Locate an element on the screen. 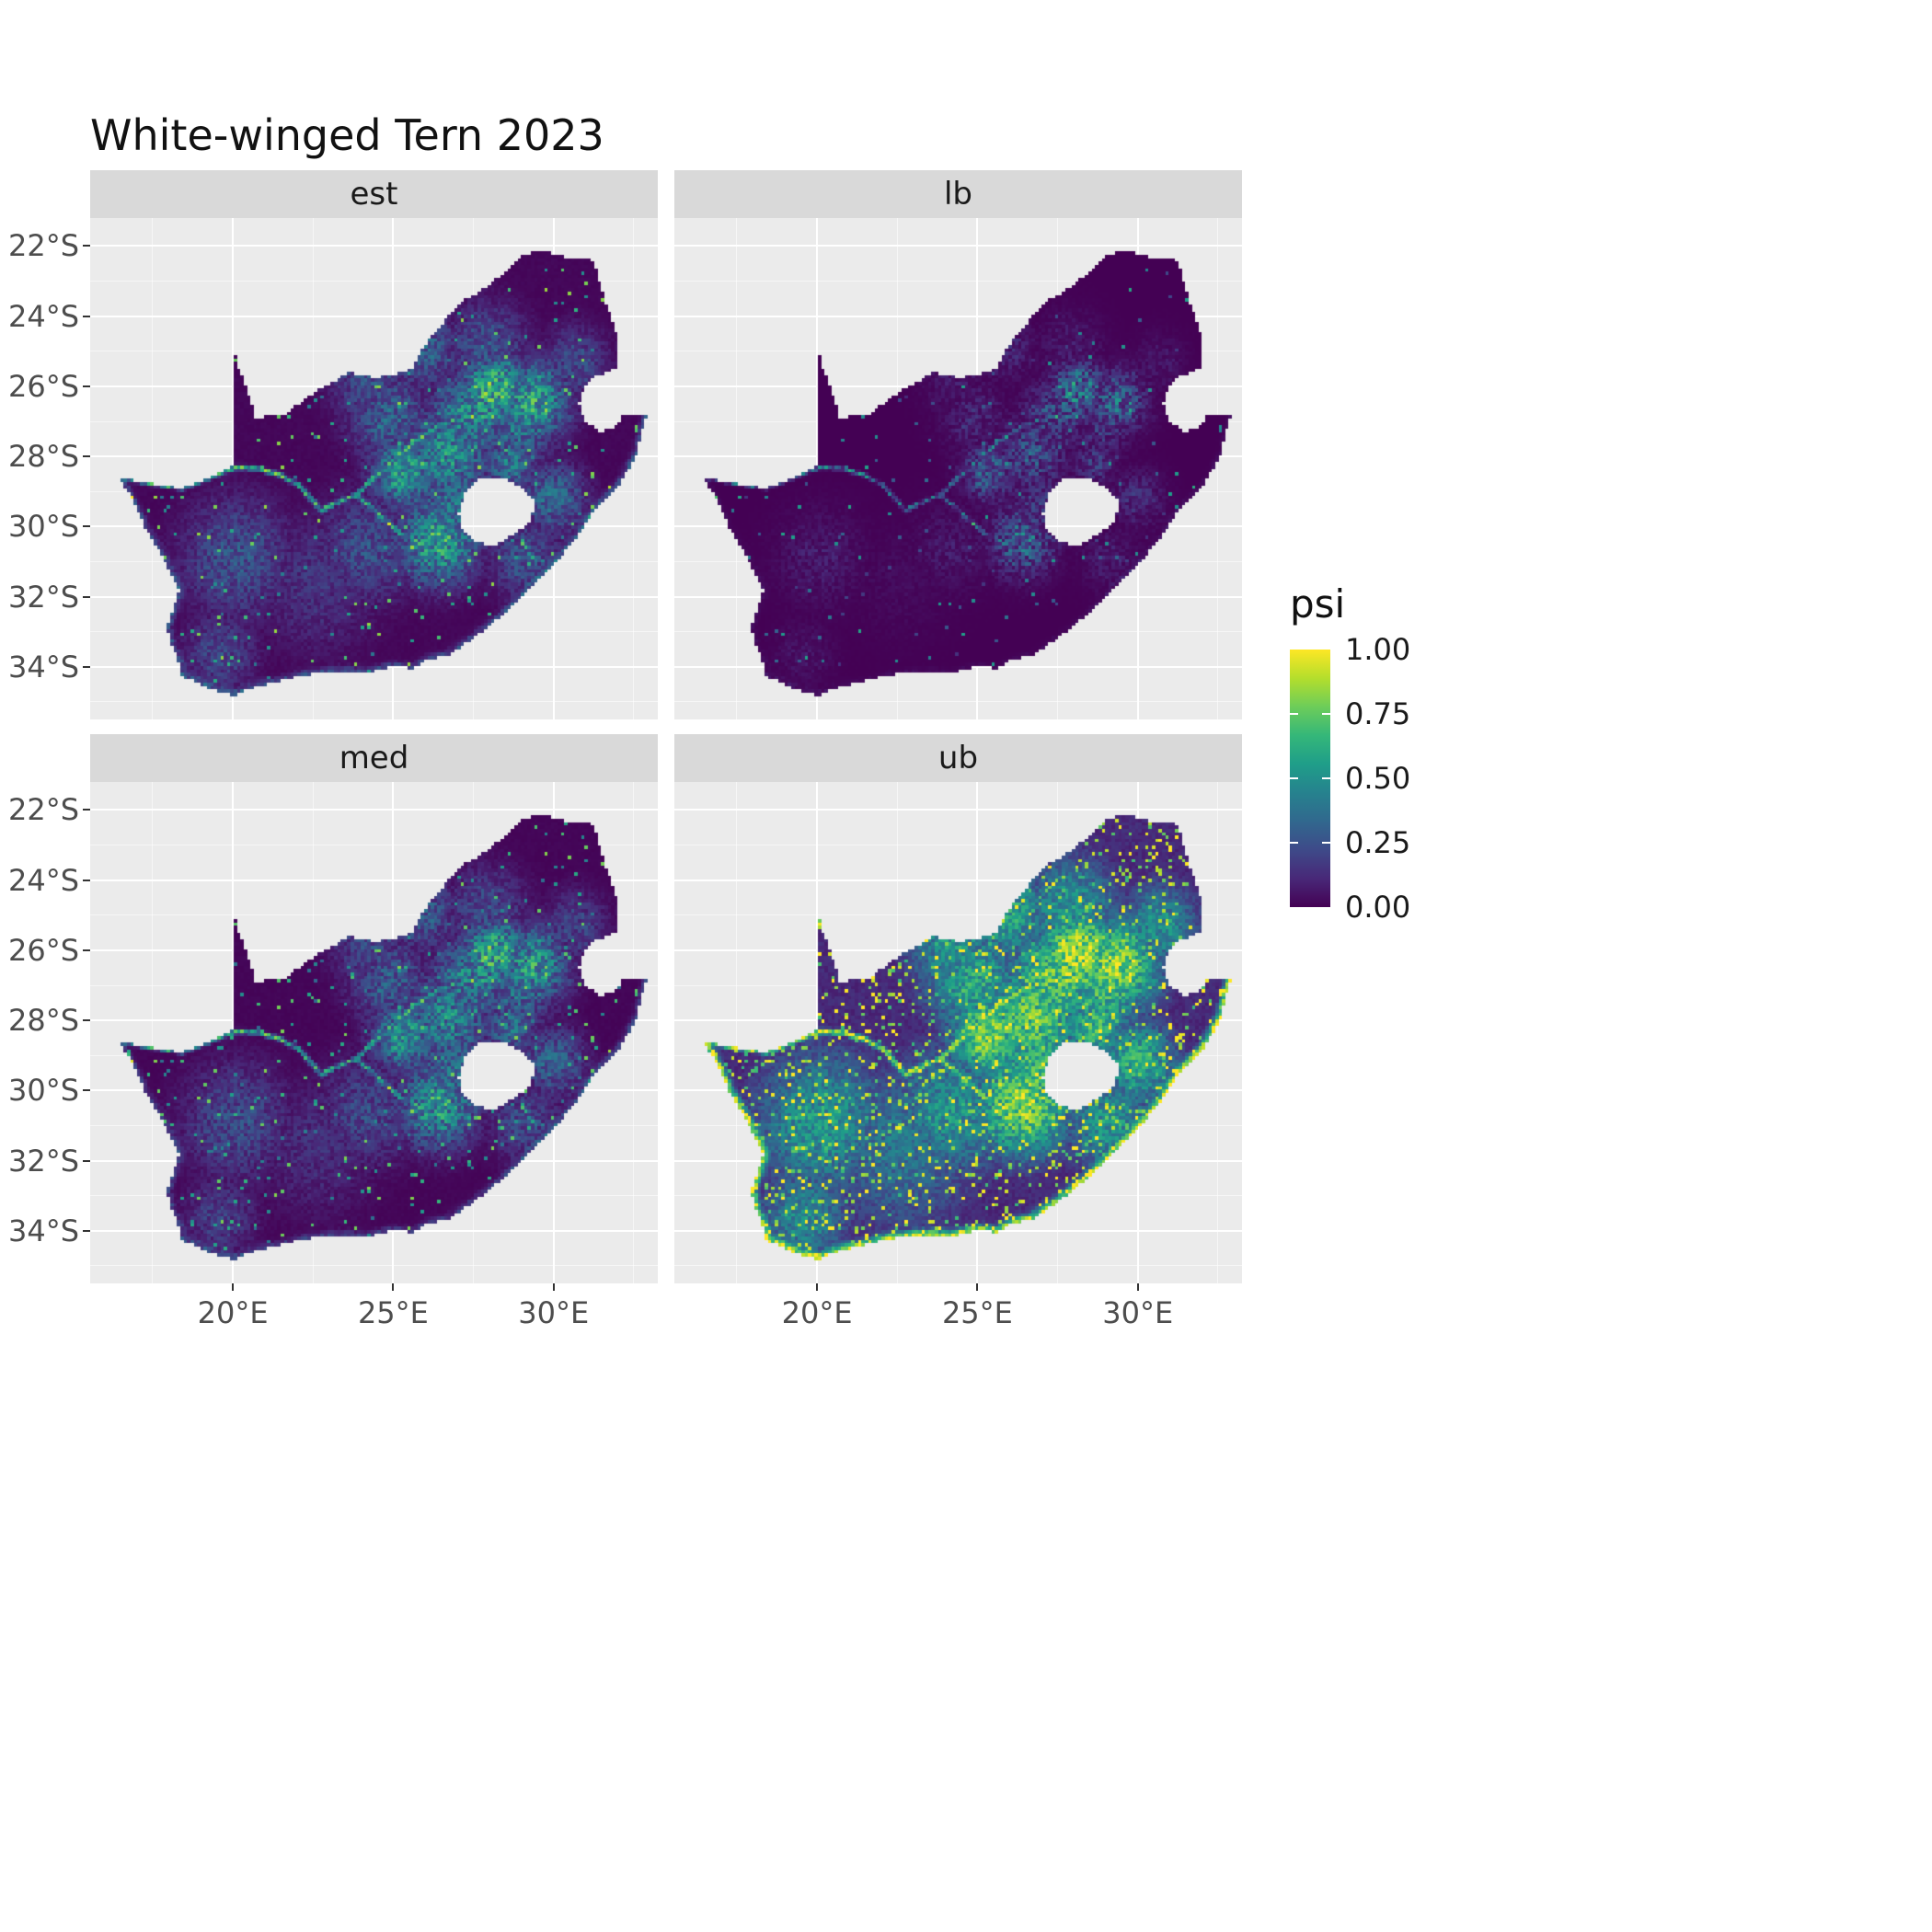  legend-label-0.50: 0.50 is located at coordinates (1378, 778).